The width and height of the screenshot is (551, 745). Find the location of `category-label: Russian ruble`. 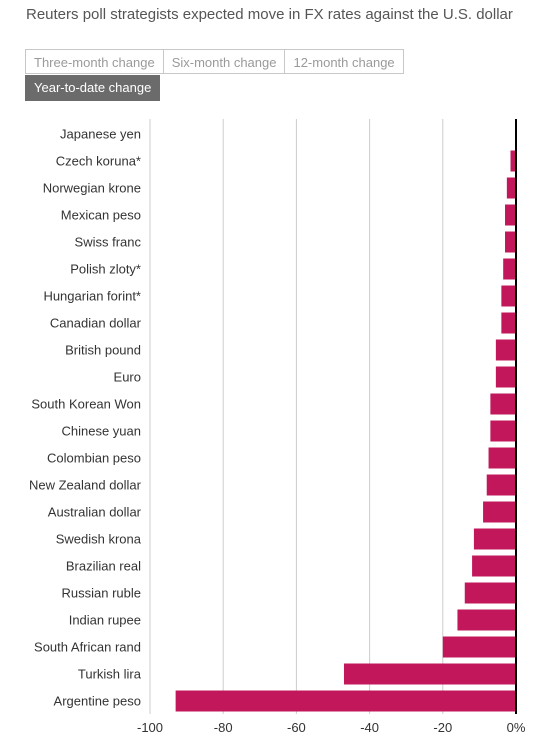

category-label: Russian ruble is located at coordinates (102, 593).